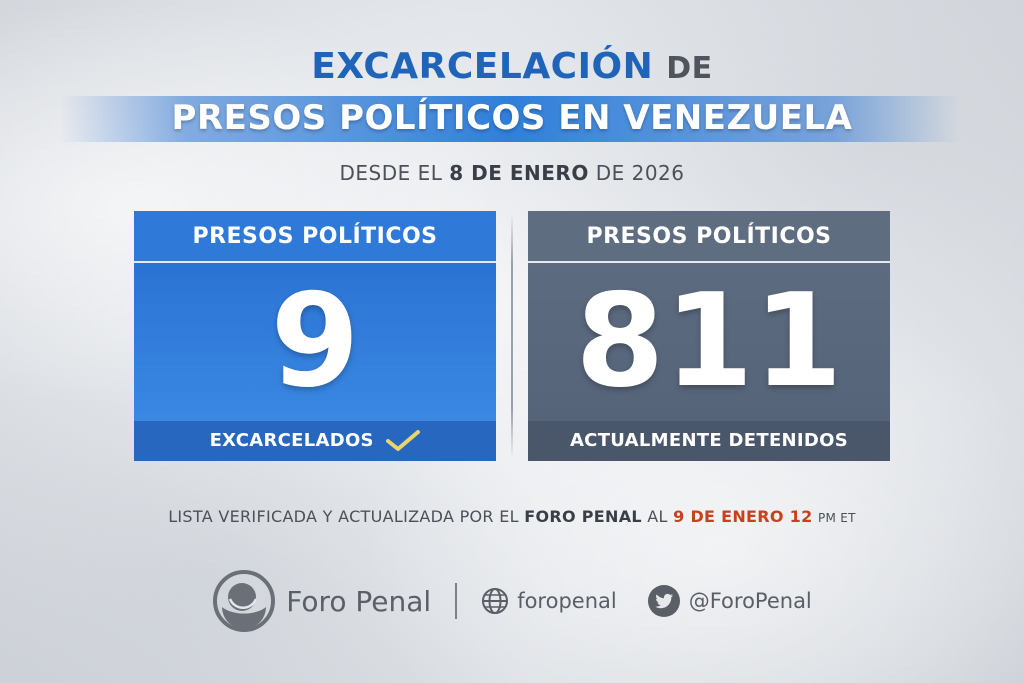  What do you see at coordinates (689, 68) in the screenshot?
I see `title-rest: DE` at bounding box center [689, 68].